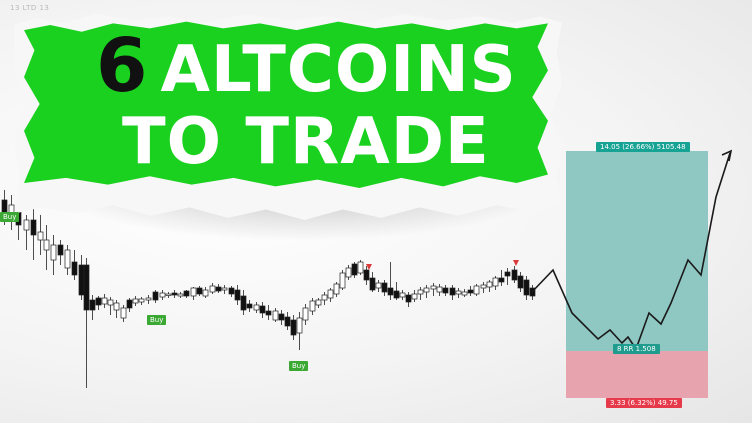 The width and height of the screenshot is (752, 423). What do you see at coordinates (636, 349) in the screenshot?
I see `entry-label: 8 RR 1.508` at bounding box center [636, 349].